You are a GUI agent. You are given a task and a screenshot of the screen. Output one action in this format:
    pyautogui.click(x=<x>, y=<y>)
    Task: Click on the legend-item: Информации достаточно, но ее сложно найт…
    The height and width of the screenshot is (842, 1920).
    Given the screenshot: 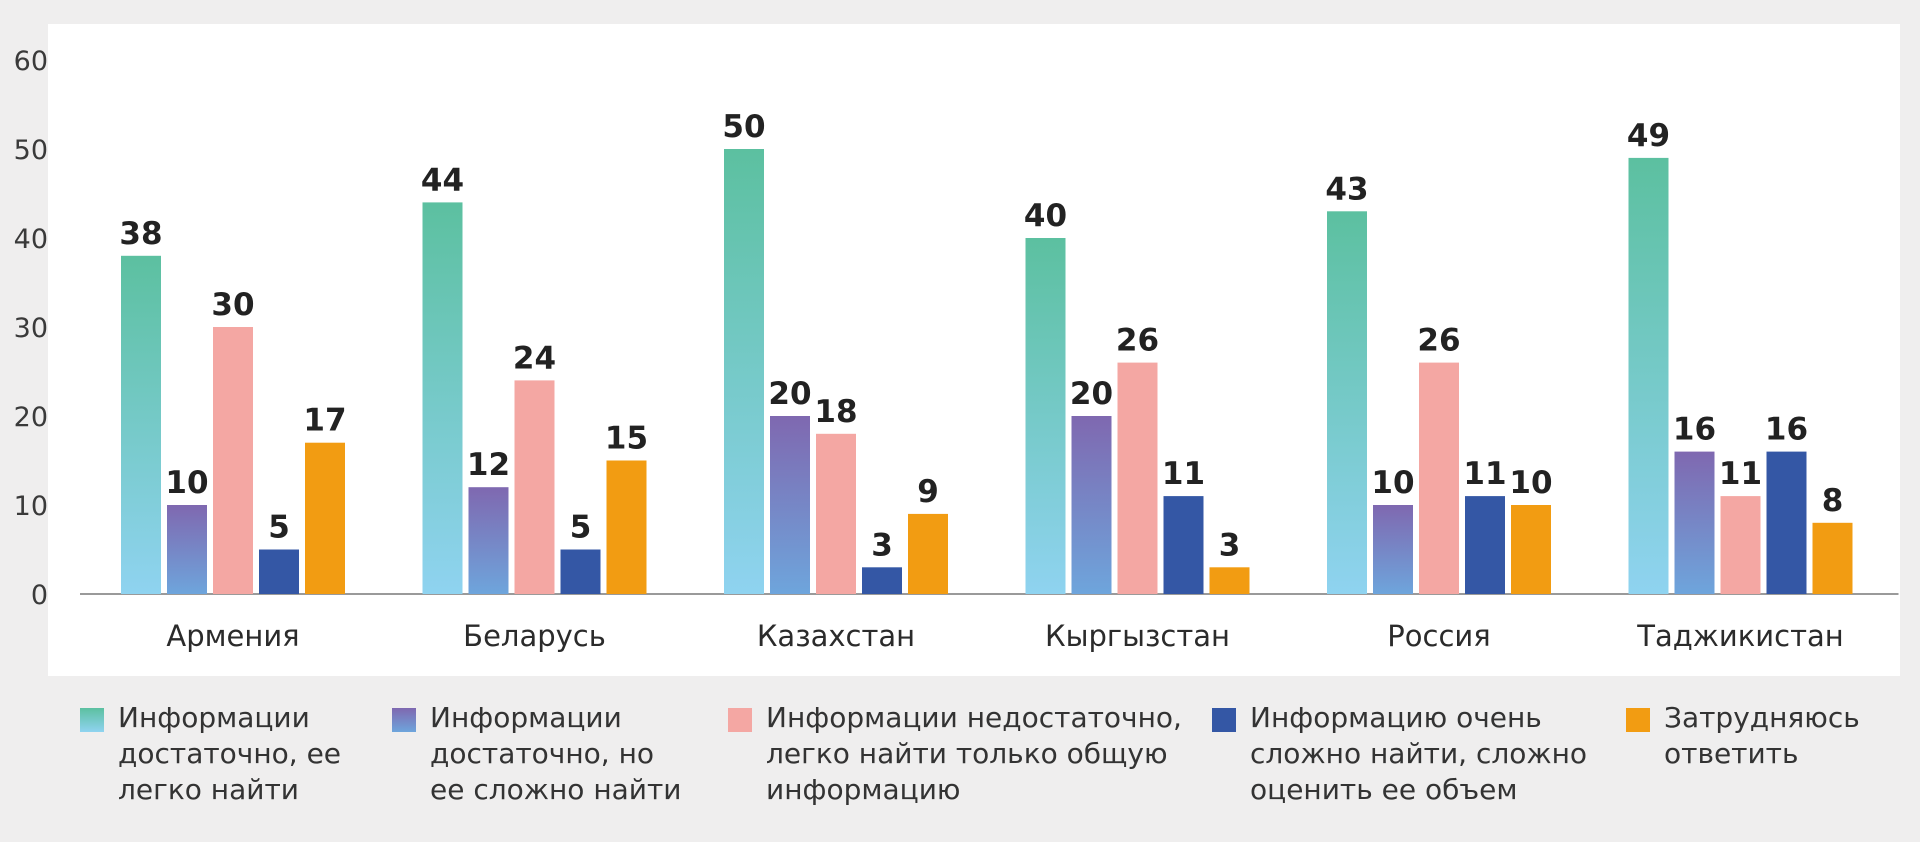 What is the action you would take?
    pyautogui.click(x=537, y=754)
    